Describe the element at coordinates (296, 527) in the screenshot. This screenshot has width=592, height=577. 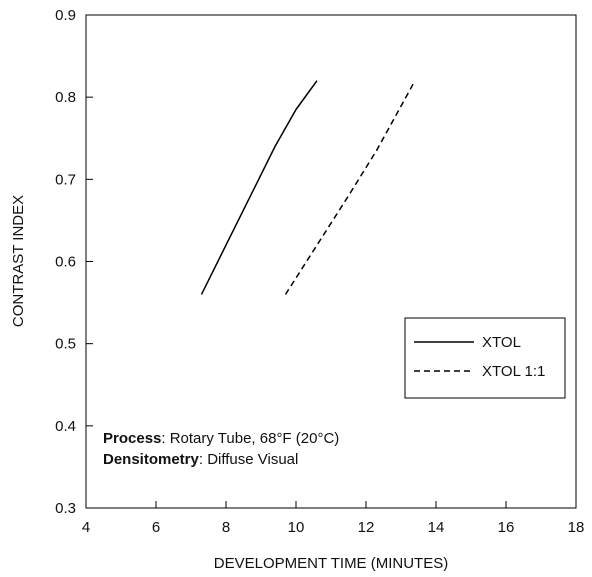
I see `x-tick-label: 10` at that location.